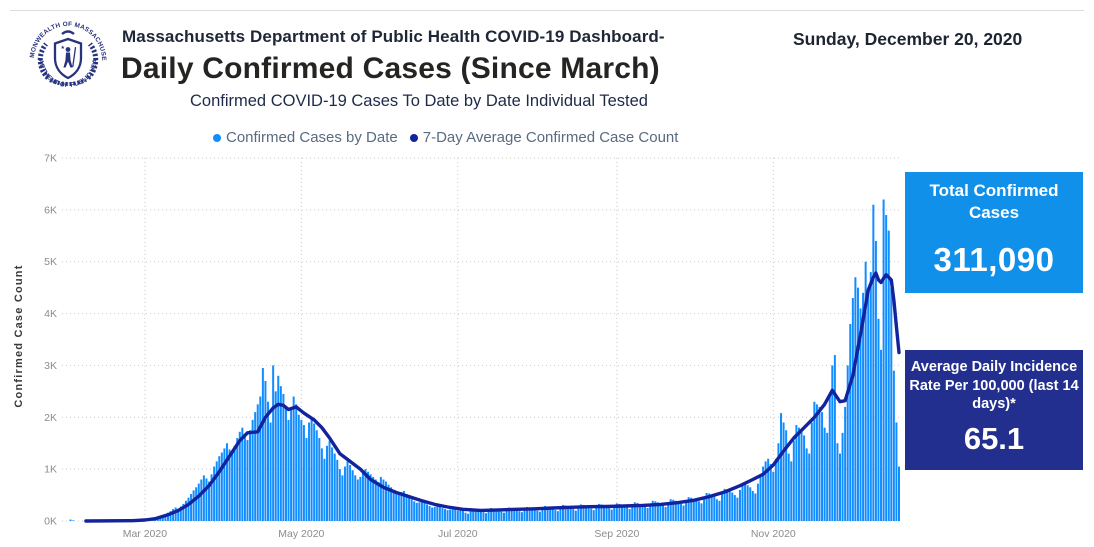  What do you see at coordinates (50, 366) in the screenshot?
I see `y-tick-label: 3K` at bounding box center [50, 366].